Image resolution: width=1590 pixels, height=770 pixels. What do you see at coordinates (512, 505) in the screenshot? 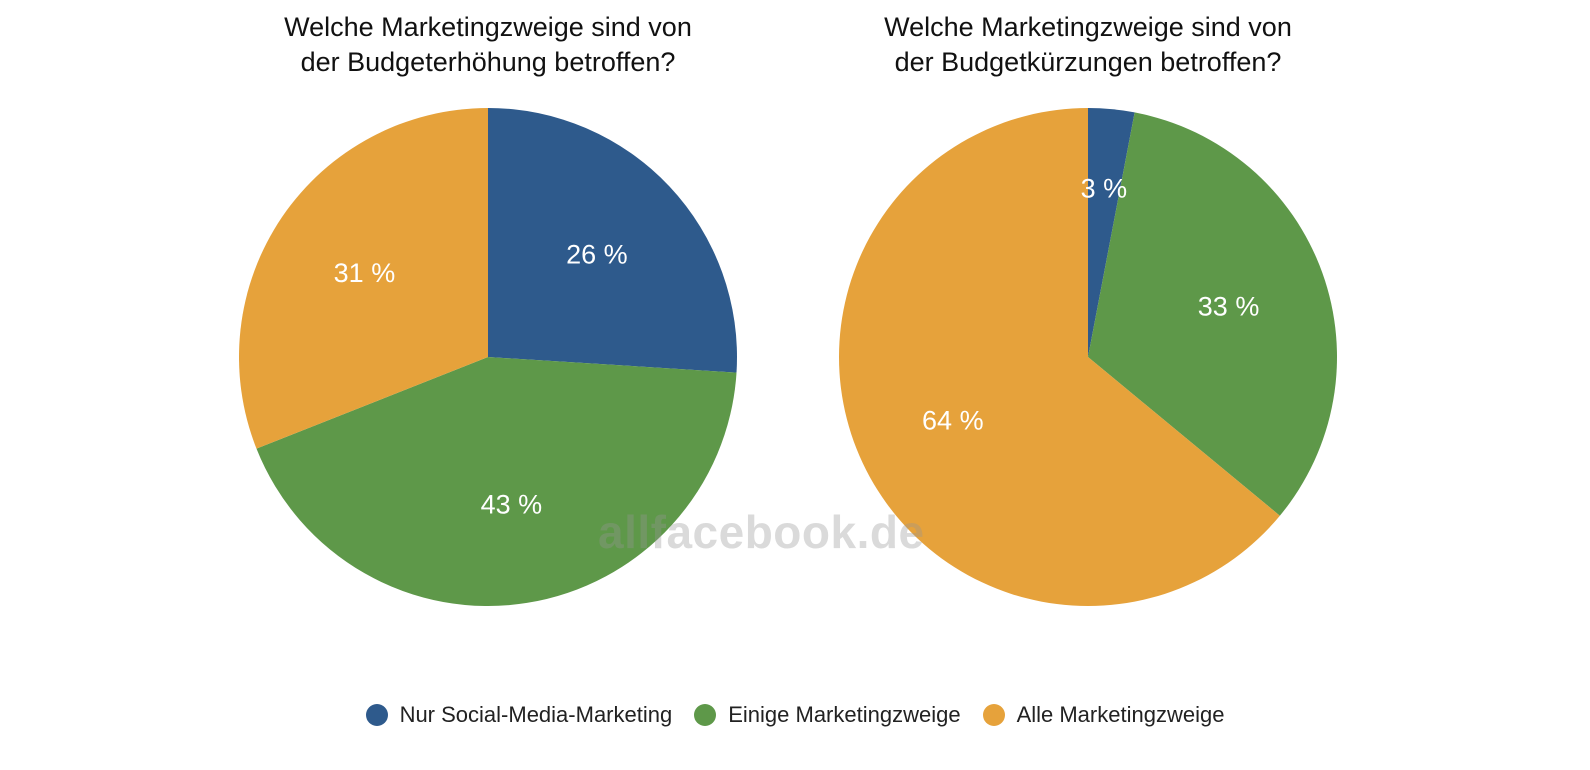
I see `slice-data-label: 43 %` at bounding box center [512, 505].